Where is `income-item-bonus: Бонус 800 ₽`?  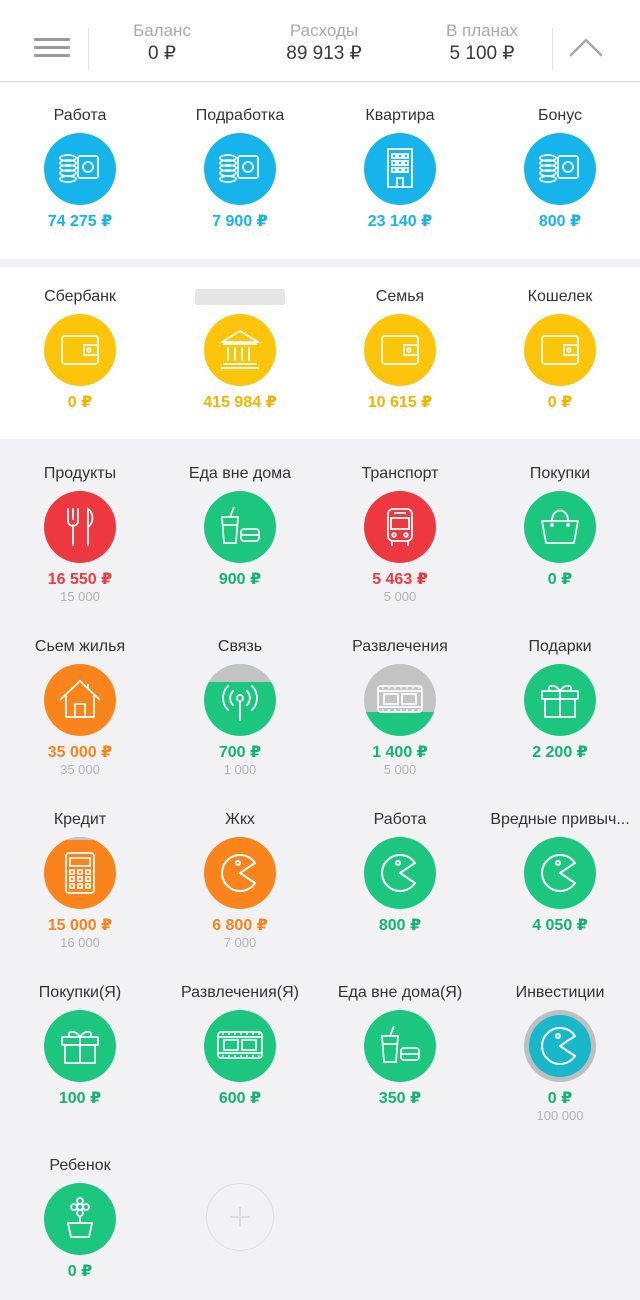
income-item-bonus: Бонус 800 ₽ is located at coordinates (560, 169).